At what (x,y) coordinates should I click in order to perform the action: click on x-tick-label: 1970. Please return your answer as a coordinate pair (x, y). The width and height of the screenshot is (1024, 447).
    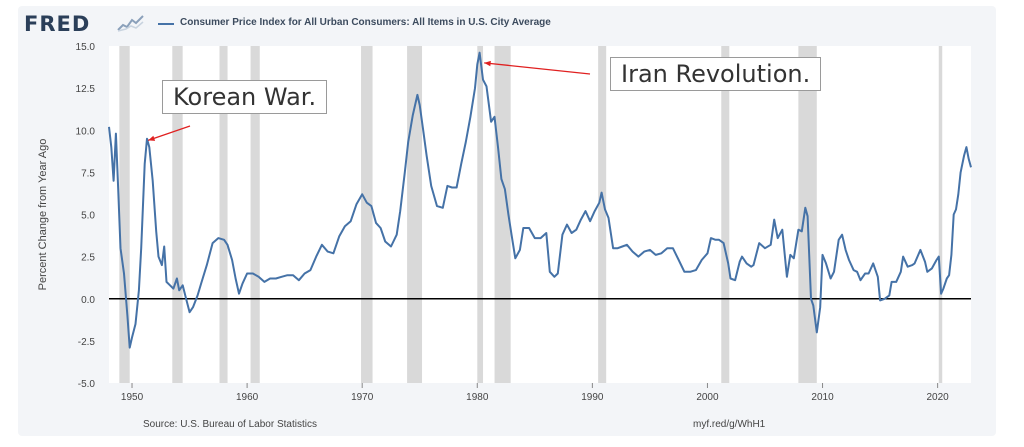
    Looking at the image, I should click on (362, 397).